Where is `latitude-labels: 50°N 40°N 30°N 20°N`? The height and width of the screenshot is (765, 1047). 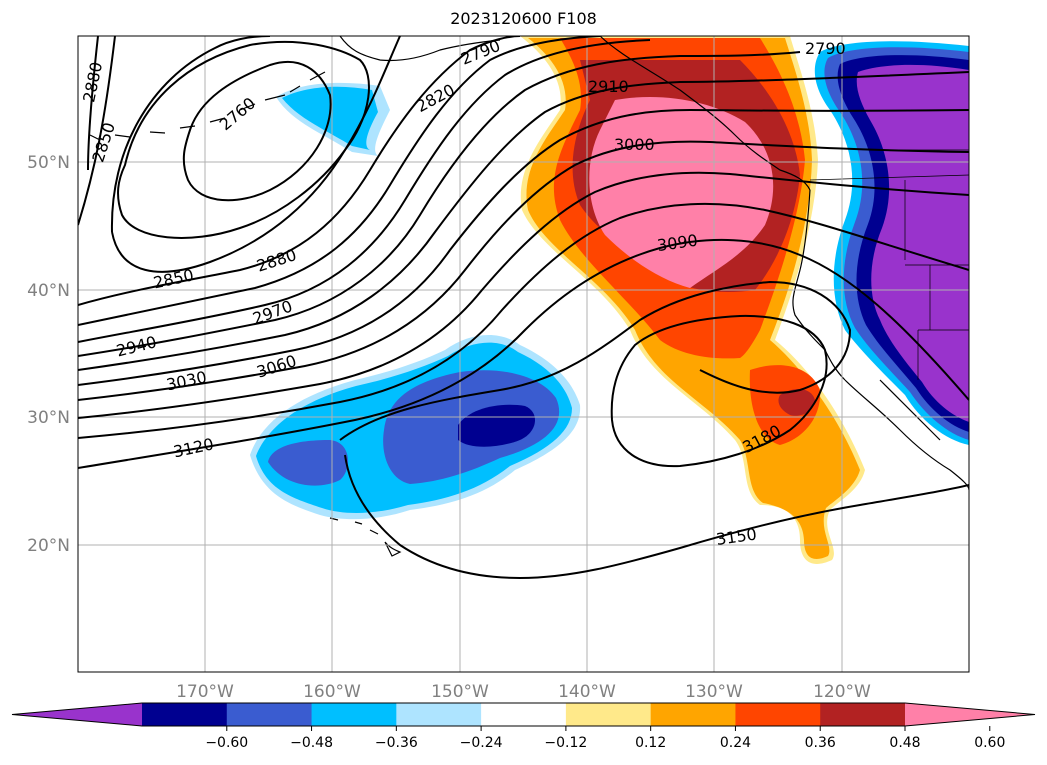
latitude-labels: 50°N 40°N 30°N 20°N is located at coordinates (48, 354).